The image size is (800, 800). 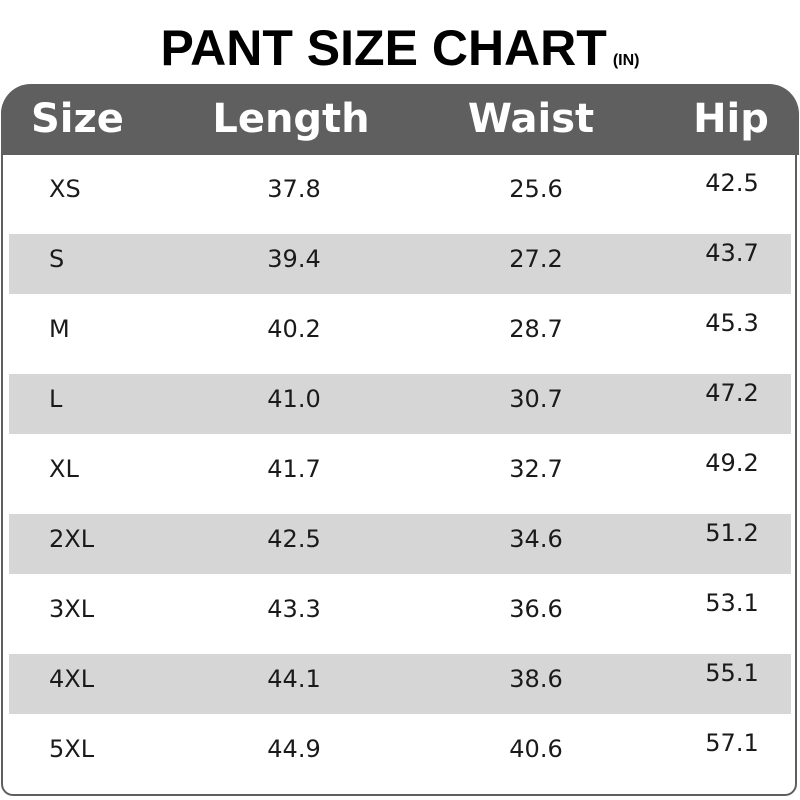 I want to click on cell-length: 39.4, so click(x=294, y=259).